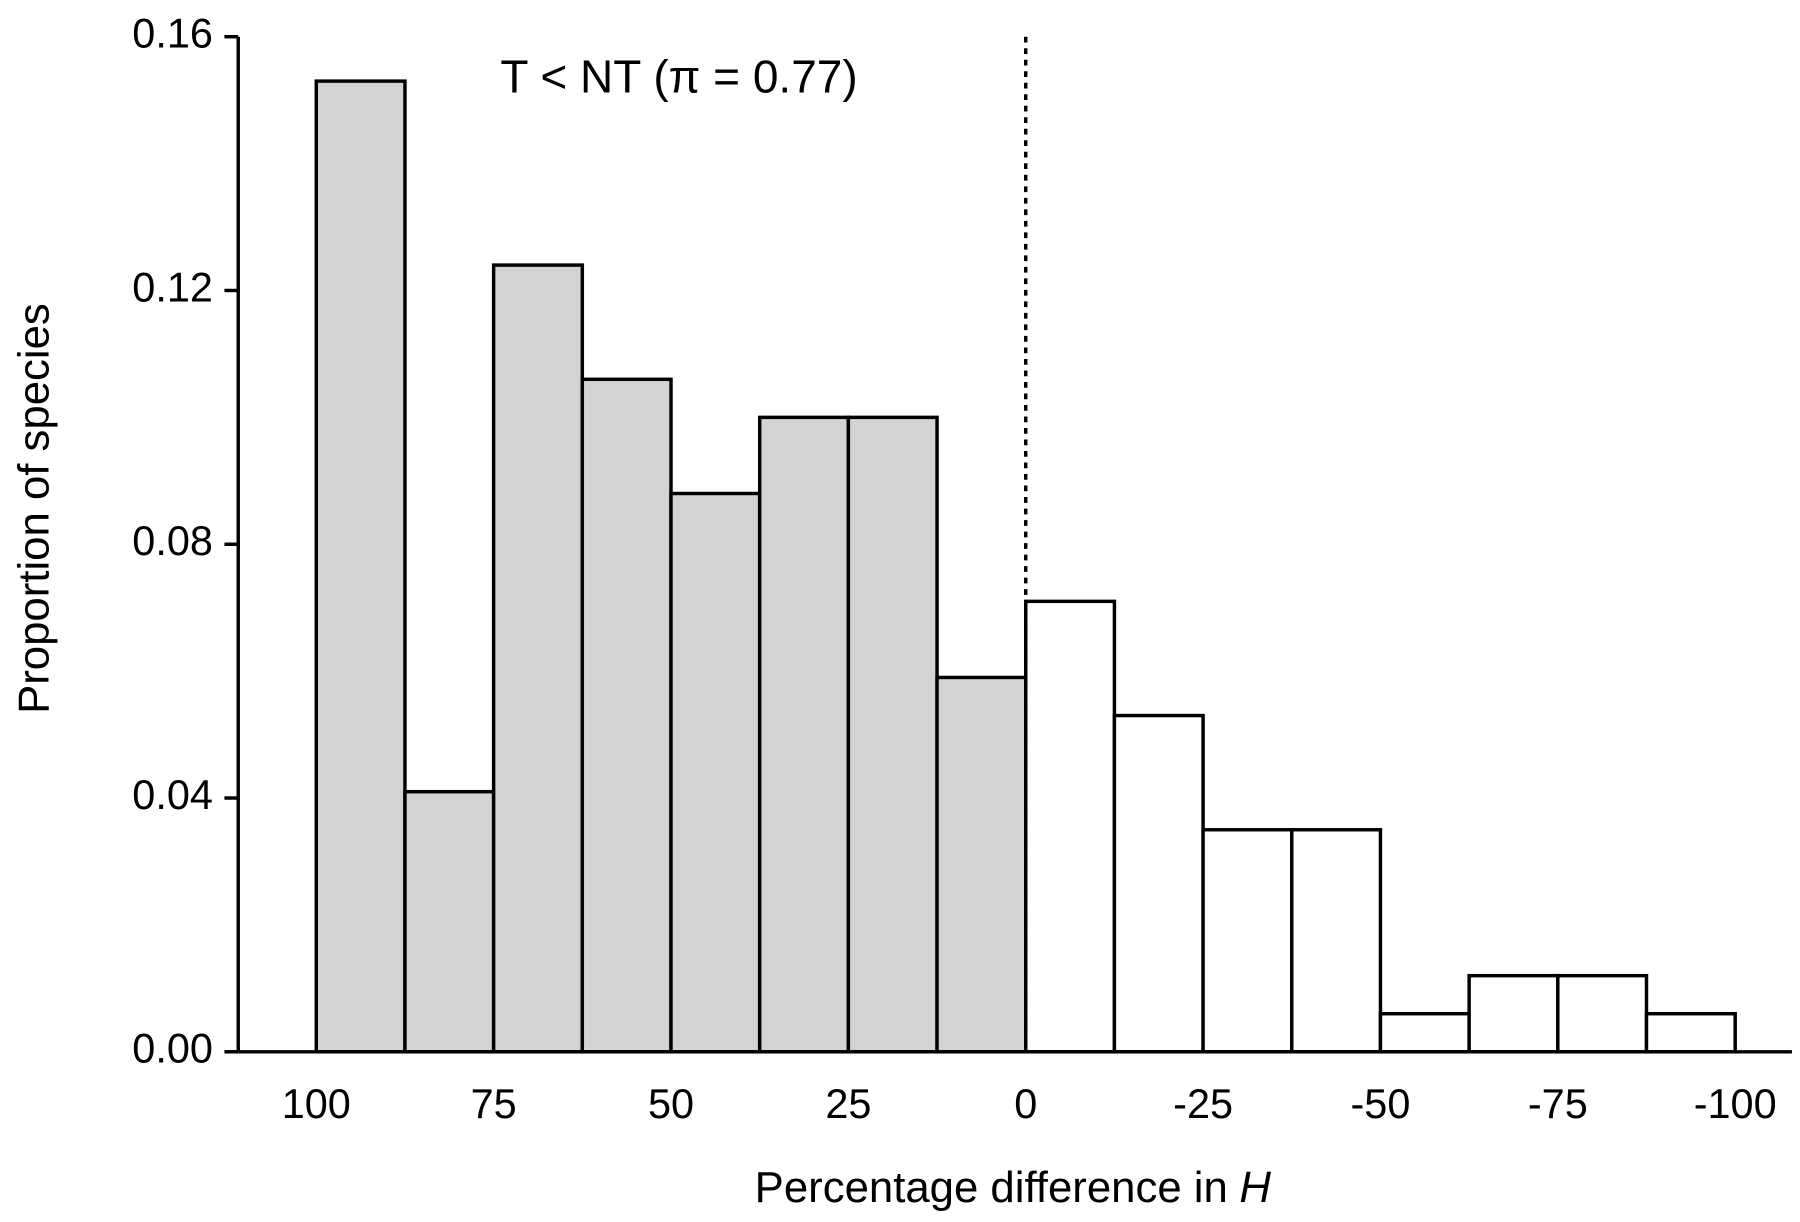 This screenshot has width=1800, height=1222. What do you see at coordinates (172, 1048) in the screenshot?
I see `y-tick-label: 0.00` at bounding box center [172, 1048].